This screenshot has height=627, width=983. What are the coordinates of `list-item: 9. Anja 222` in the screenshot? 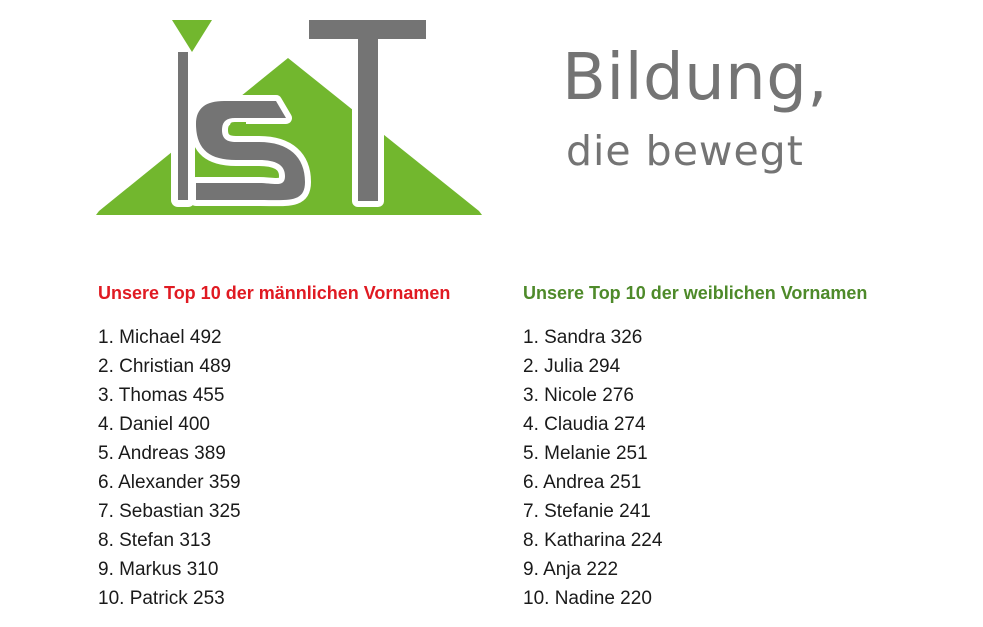 It's located at (571, 569).